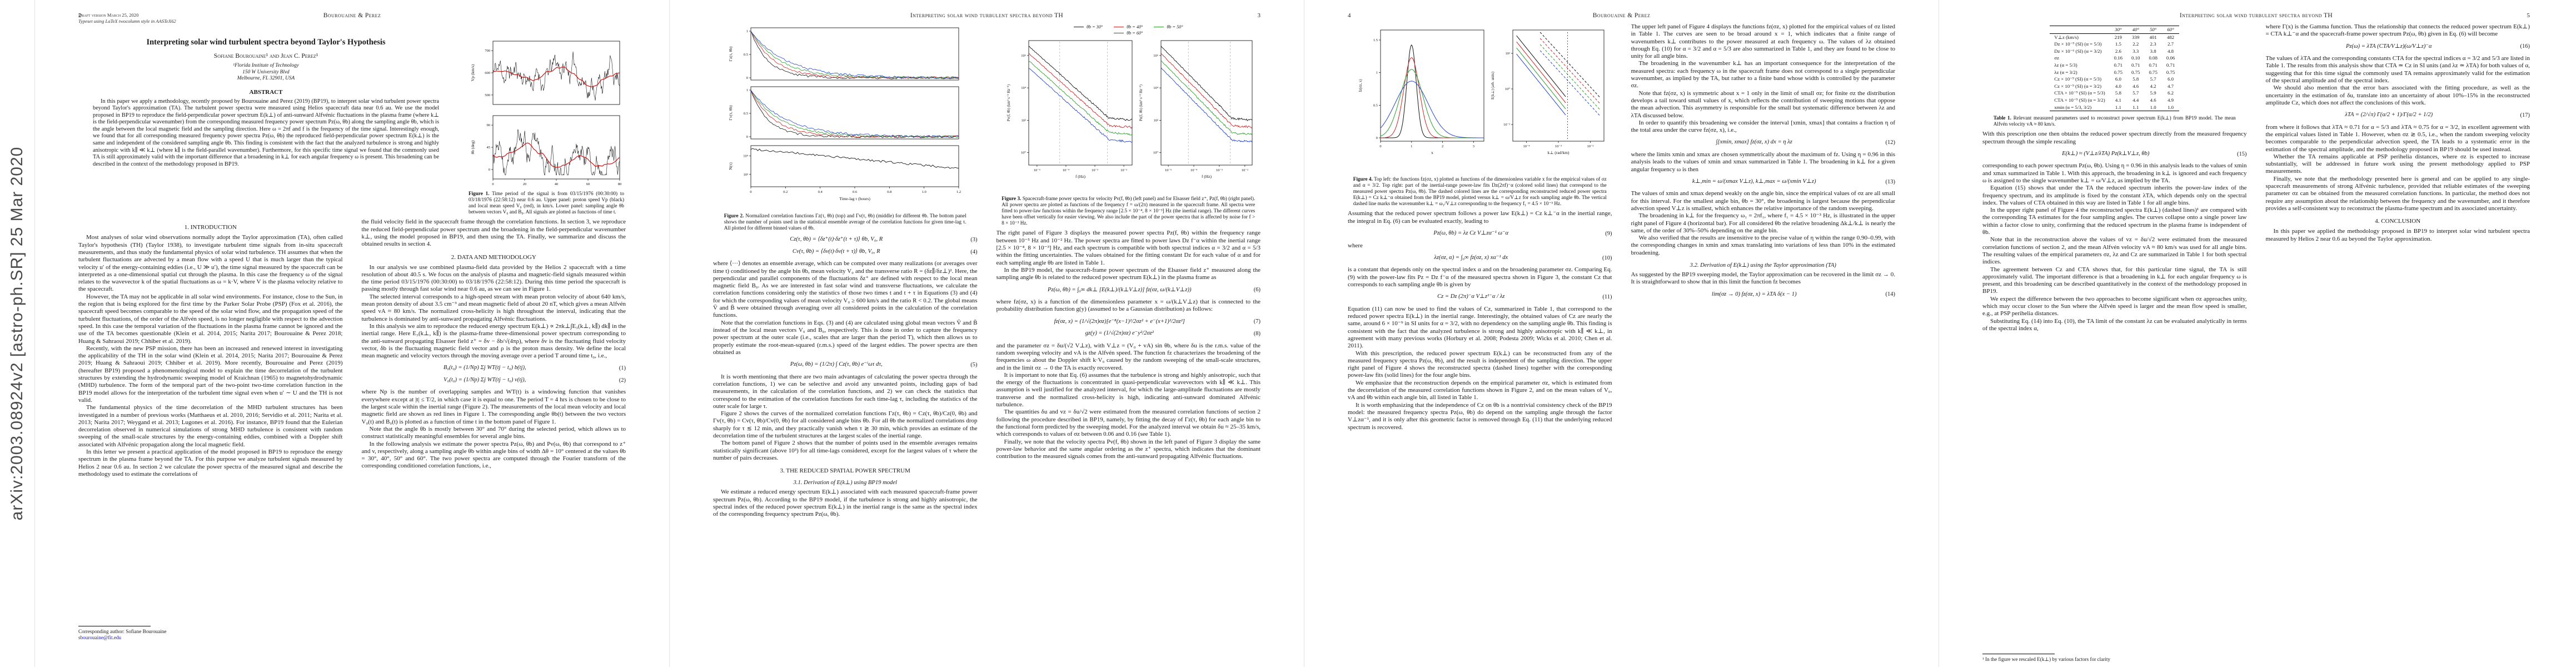 This screenshot has width=2576, height=667. What do you see at coordinates (525, 184) in the screenshot?
I see `svg-text: 20` at bounding box center [525, 184].